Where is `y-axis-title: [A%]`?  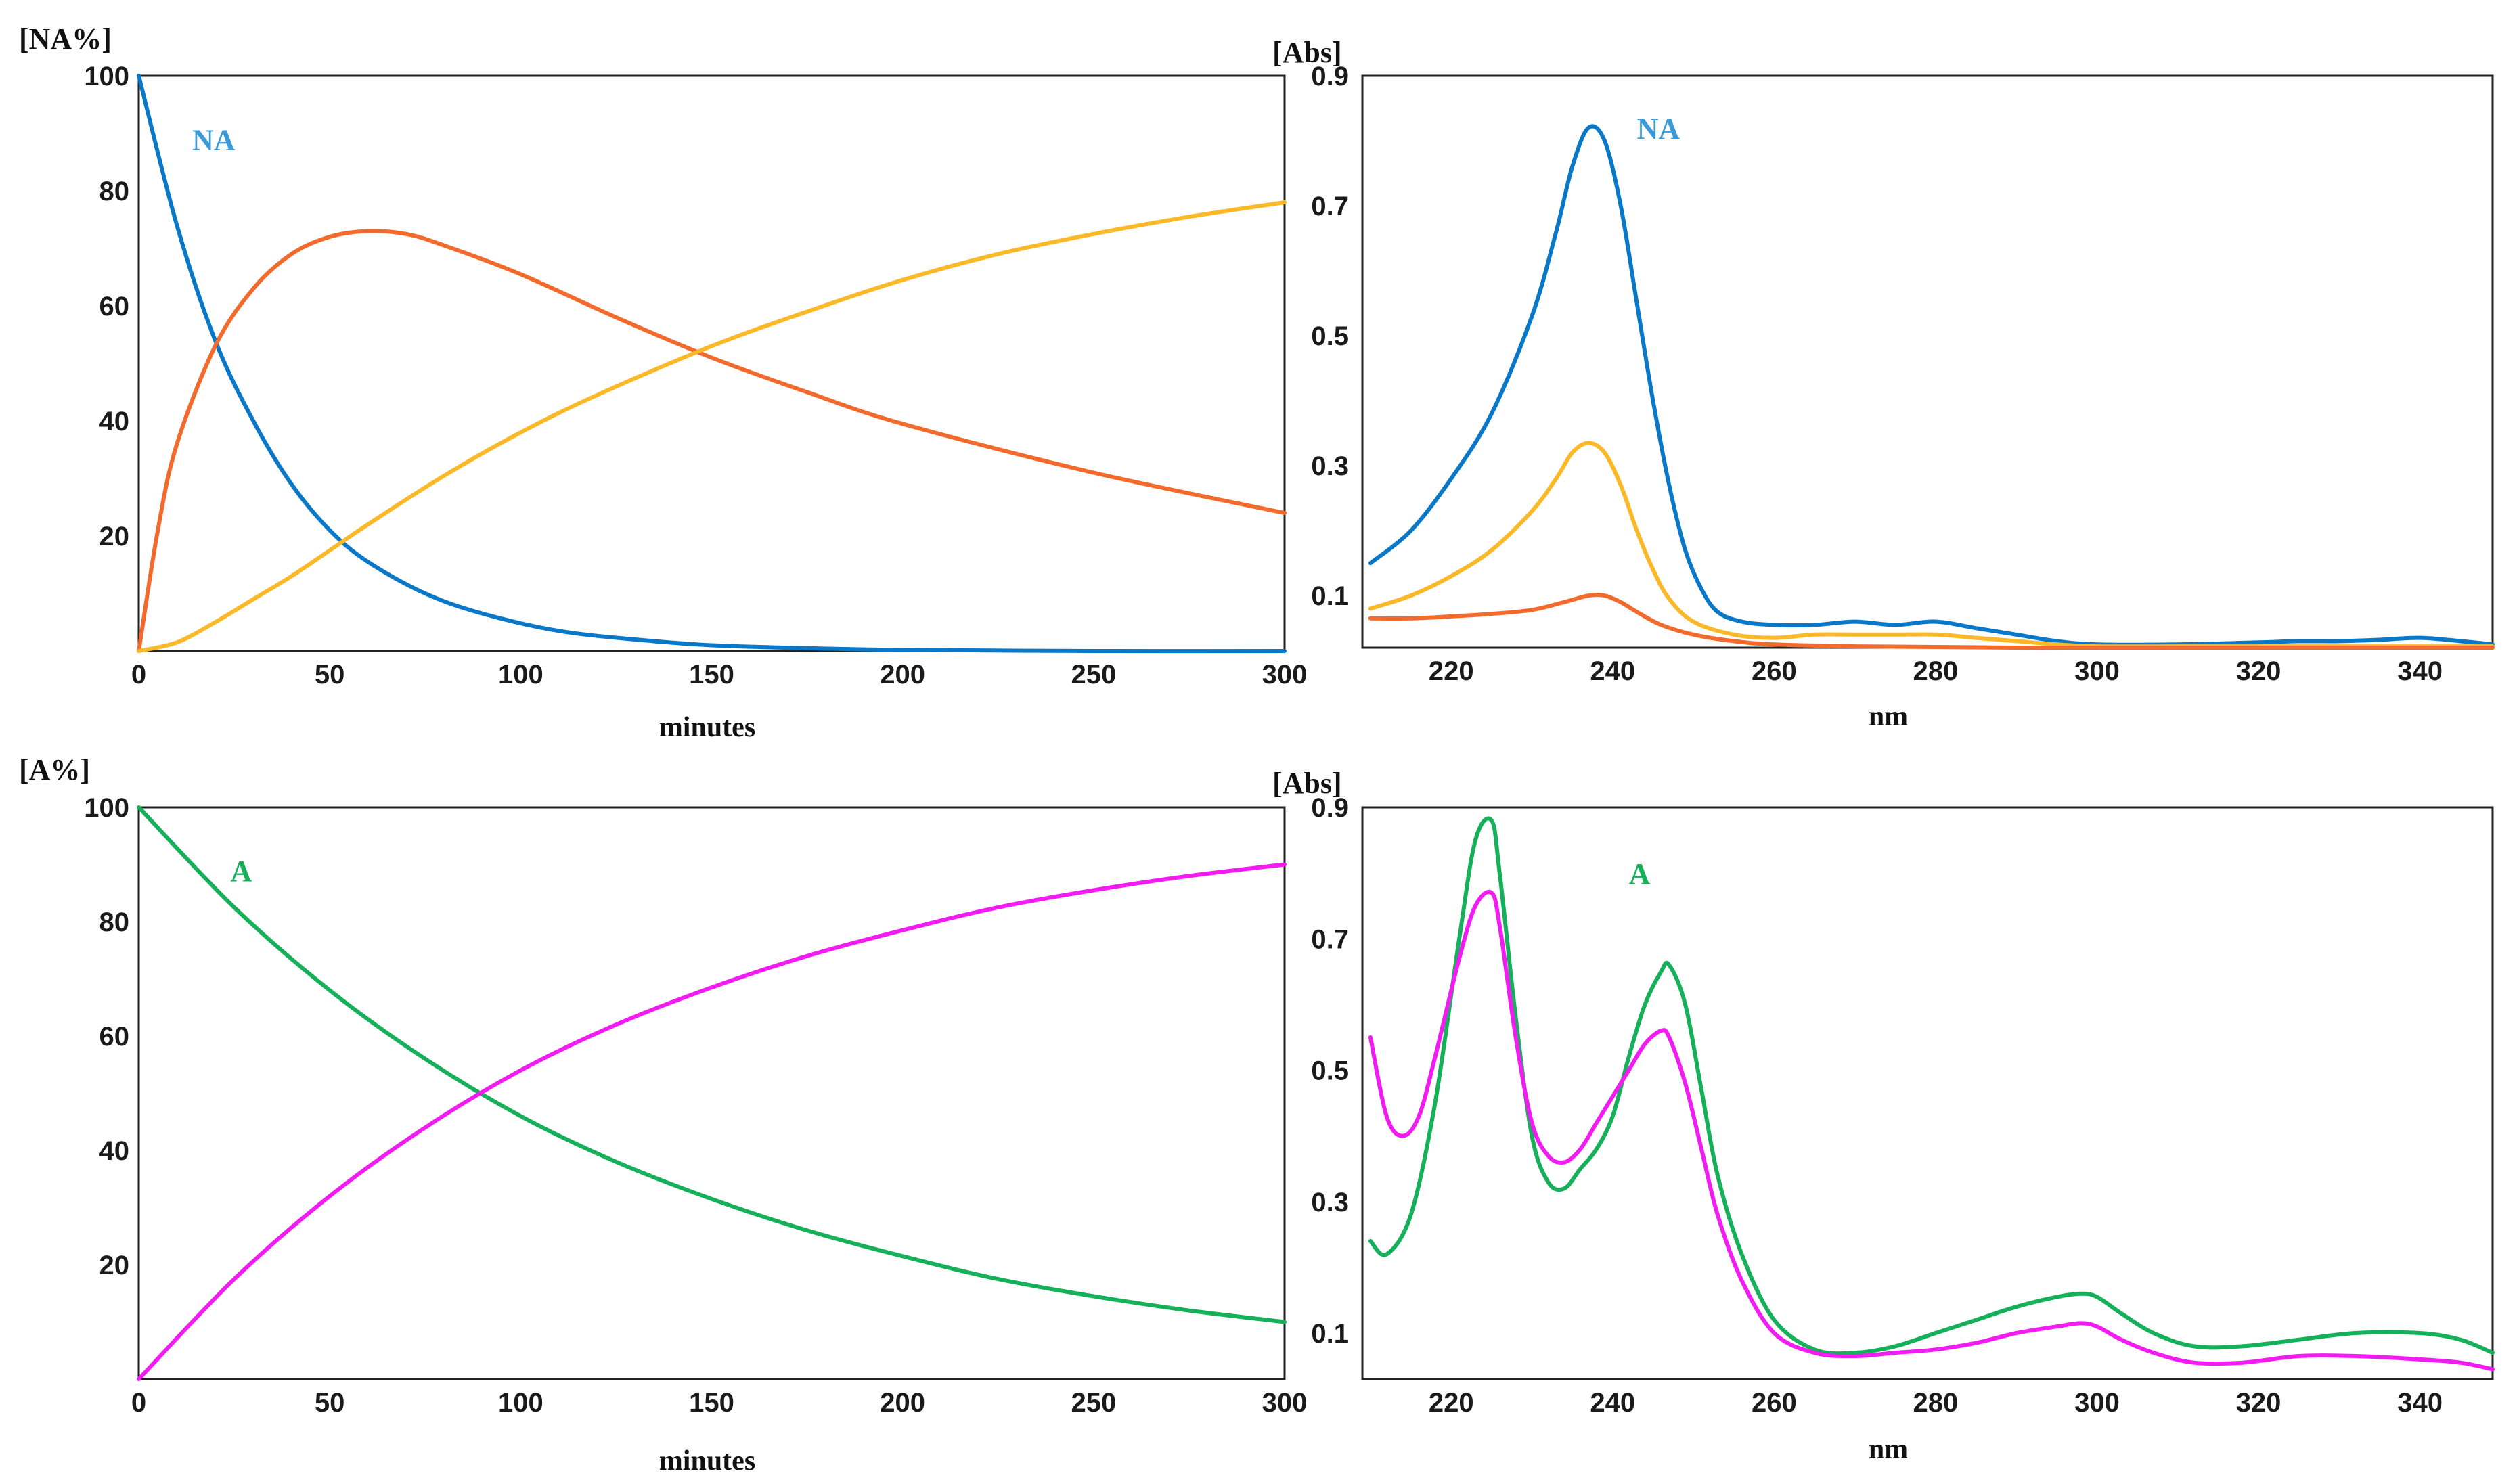
y-axis-title: [A%] is located at coordinates (54, 769).